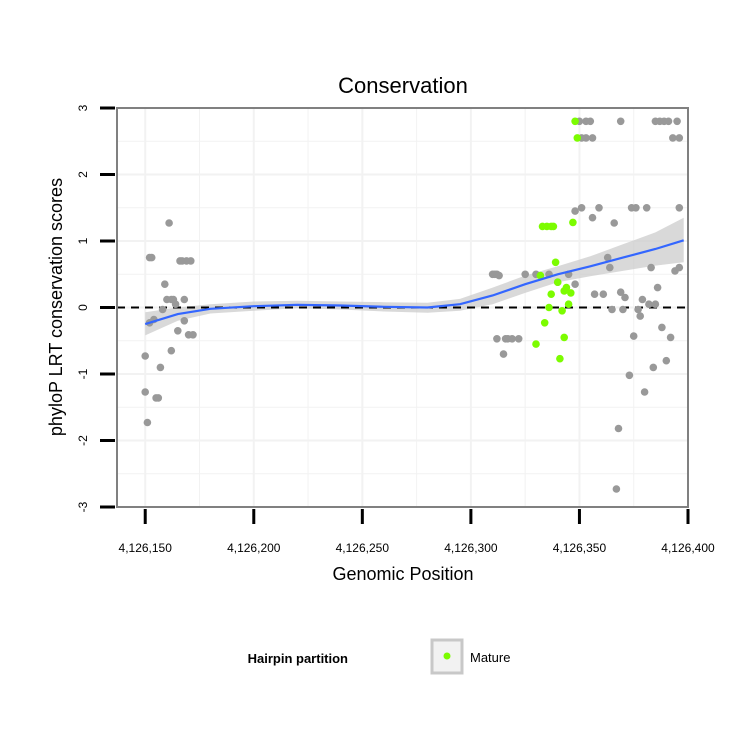  I want to click on legend-label-mature: Mature, so click(490, 657).